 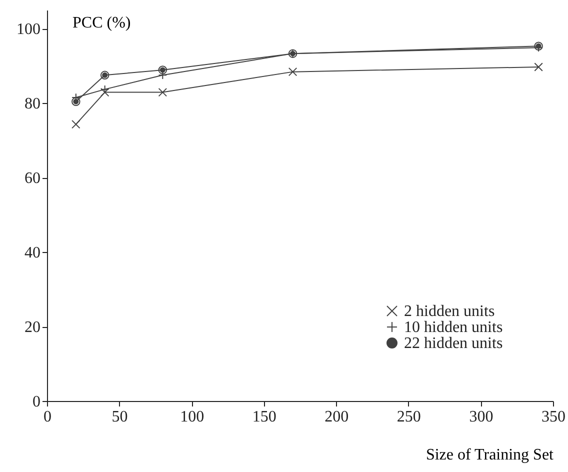 I want to click on x-tick-label: 250, so click(x=408, y=417).